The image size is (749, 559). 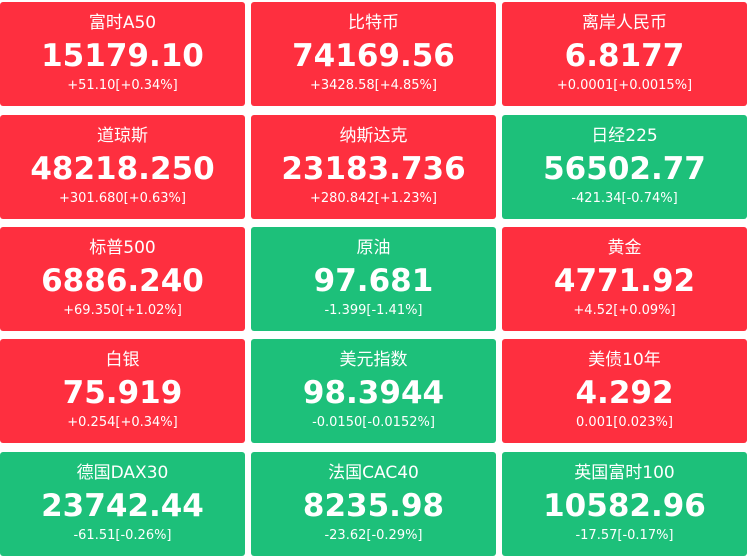 I want to click on quote-tile: 离岸人民币 6.8177 +0.0001[+0.0015%], so click(x=624, y=54).